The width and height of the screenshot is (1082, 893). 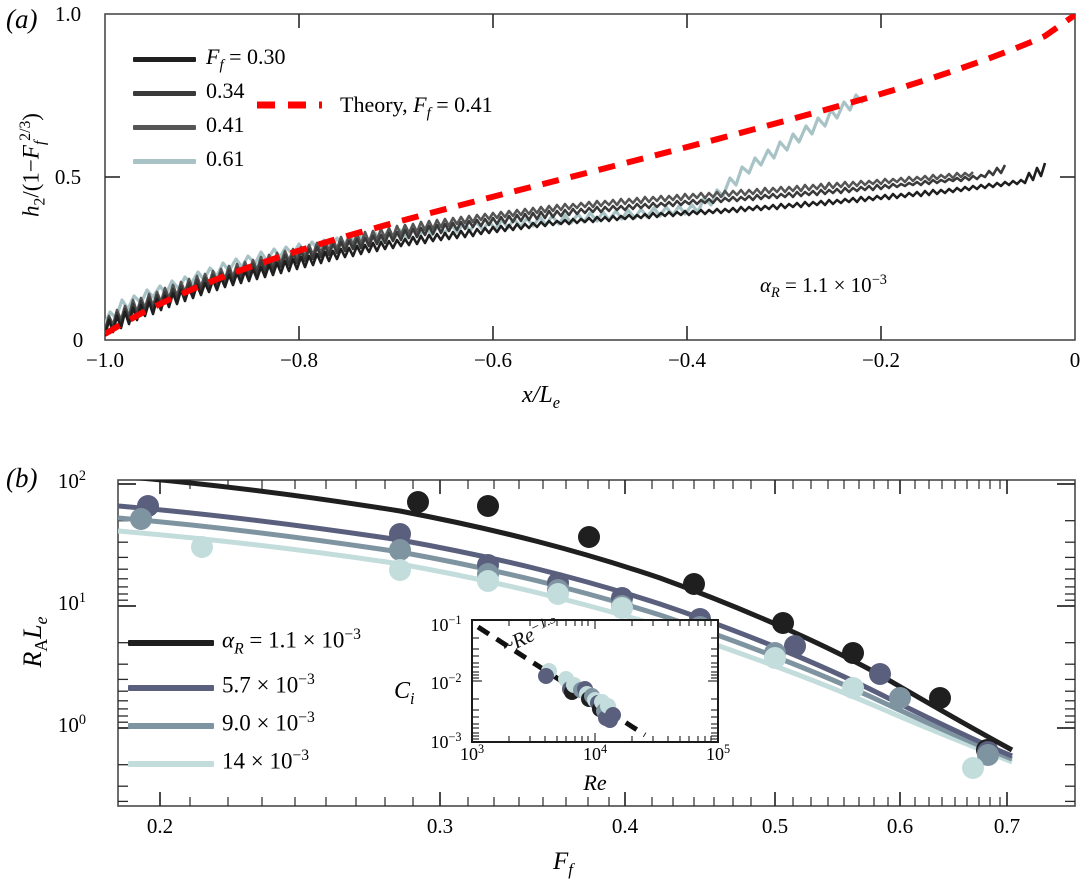 I want to click on panel-b-xtick-0.6: 0.6, so click(x=900, y=826).